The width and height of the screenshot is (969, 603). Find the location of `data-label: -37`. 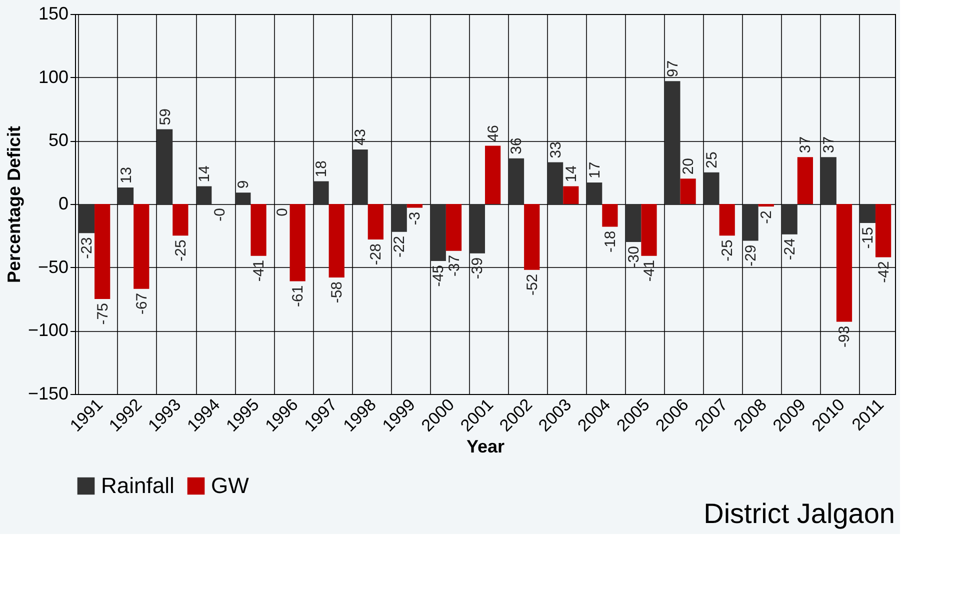

data-label: -37 is located at coordinates (454, 265).